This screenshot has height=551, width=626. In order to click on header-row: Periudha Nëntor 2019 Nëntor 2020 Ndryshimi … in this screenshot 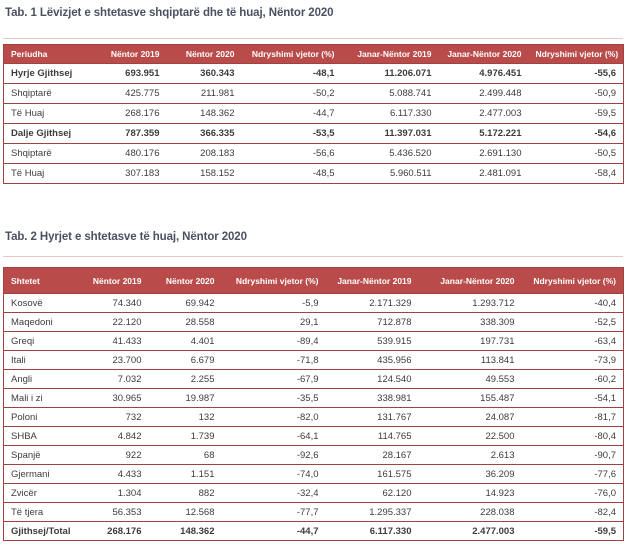, I will do `click(313, 54)`.